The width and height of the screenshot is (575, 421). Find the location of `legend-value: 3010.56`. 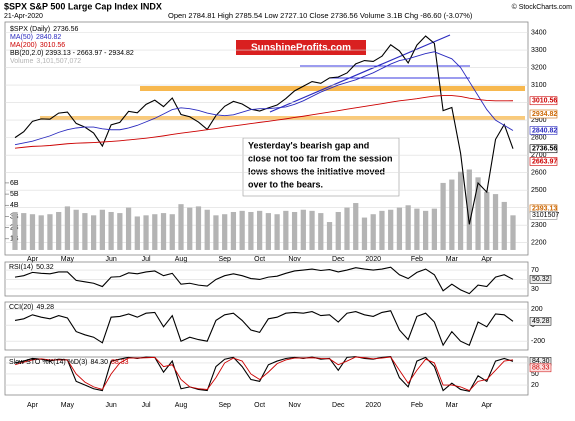

legend-value: 3010.56 is located at coordinates (52, 45).